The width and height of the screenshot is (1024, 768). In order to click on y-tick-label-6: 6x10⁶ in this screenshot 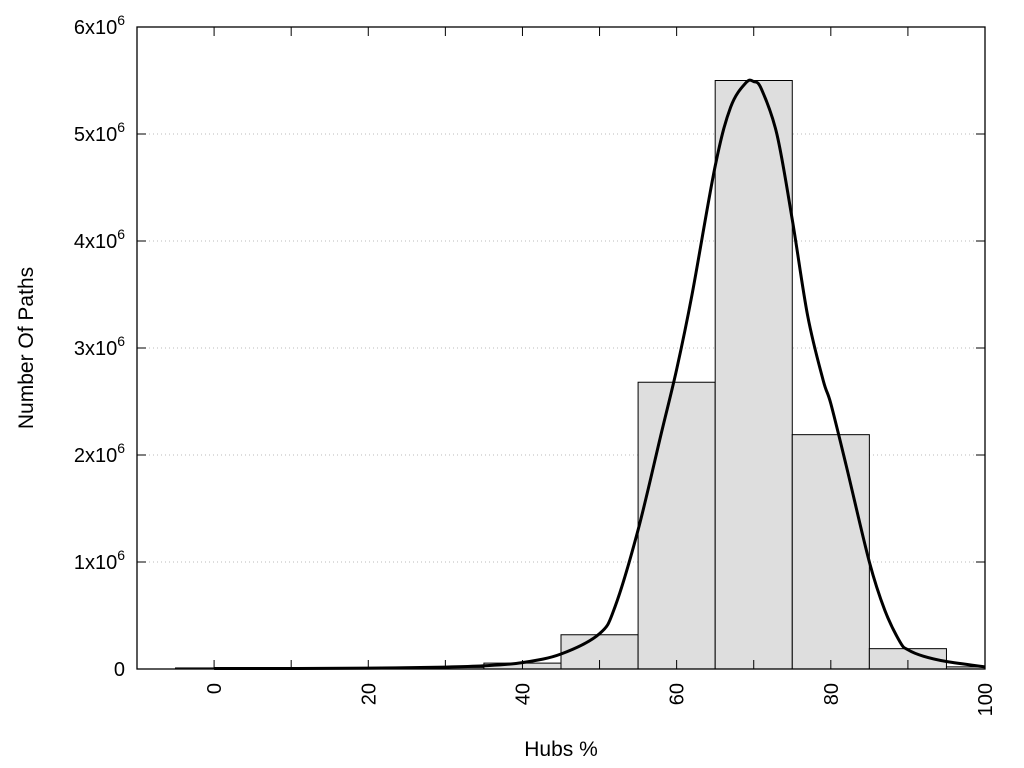, I will do `click(99, 25)`.